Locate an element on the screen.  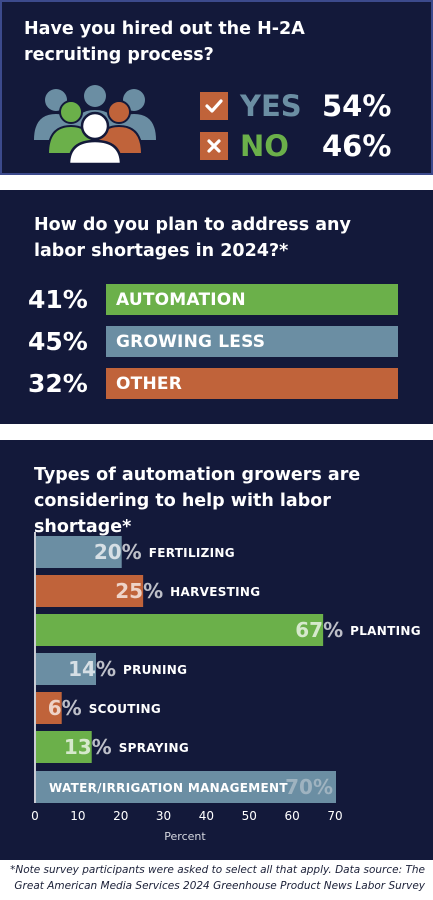
no-percent: 46% is located at coordinates (357, 146).